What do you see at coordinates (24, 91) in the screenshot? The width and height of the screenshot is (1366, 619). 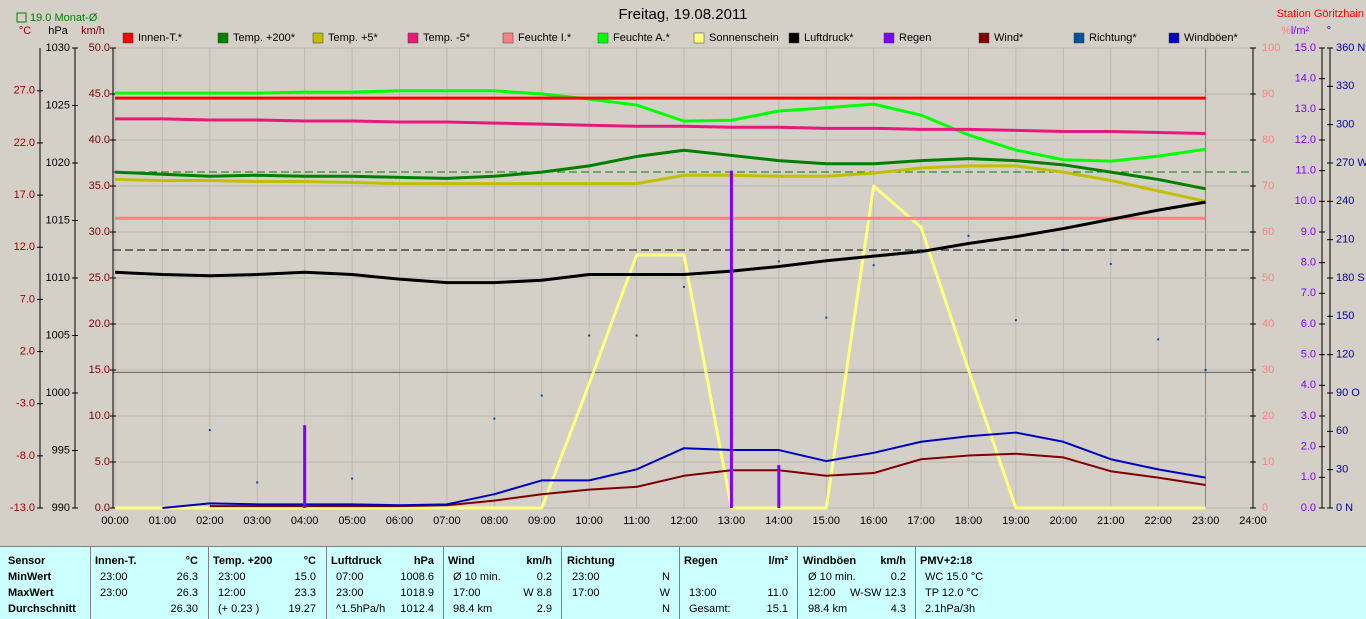 I see `y-tick-label: 27.0` at bounding box center [24, 91].